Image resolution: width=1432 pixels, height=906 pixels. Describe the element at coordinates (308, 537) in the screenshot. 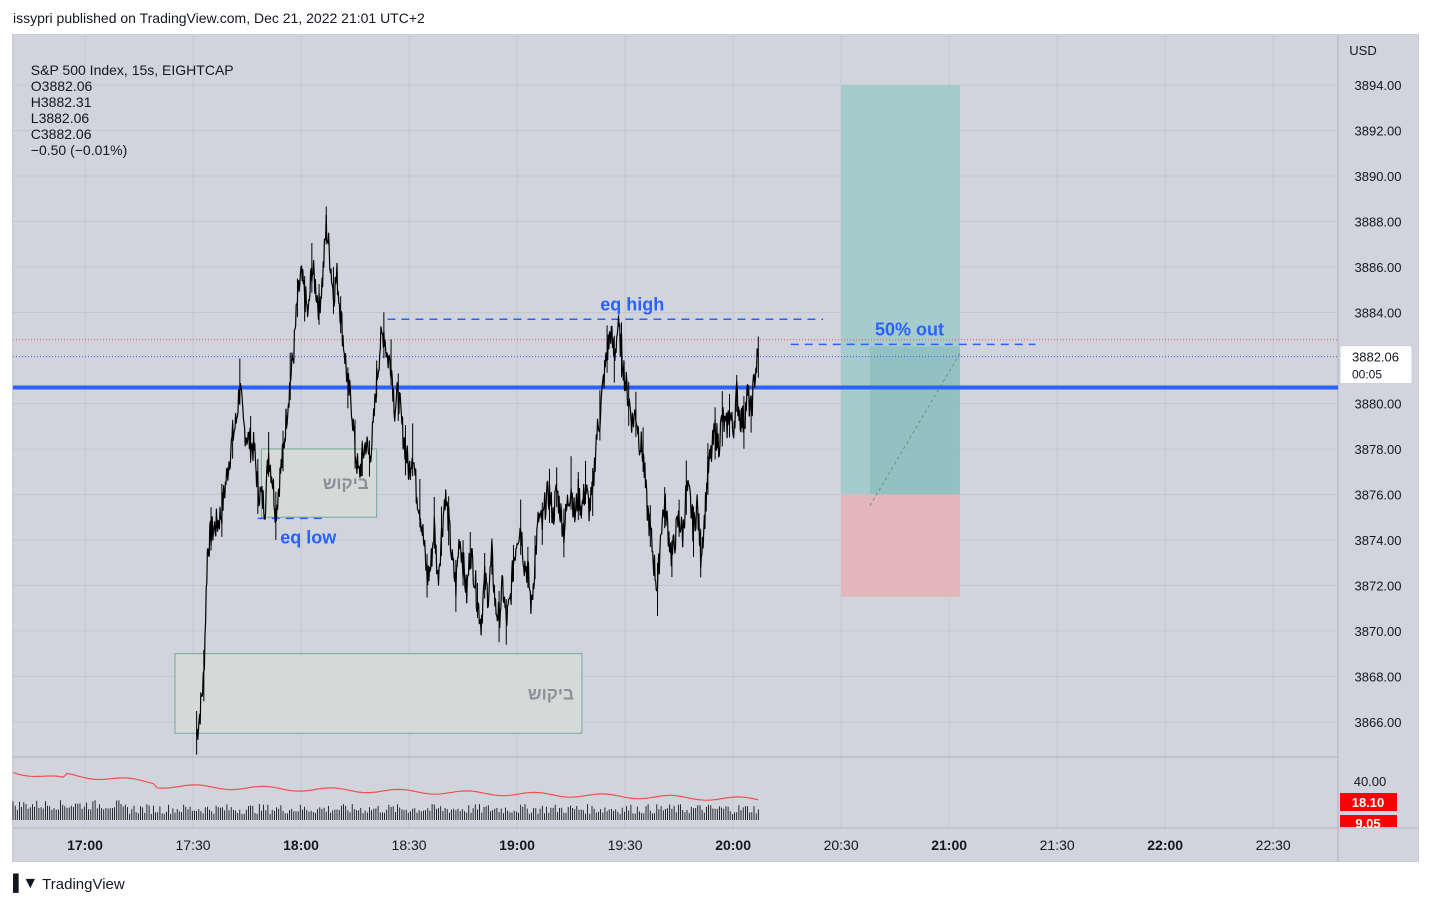

I see `eq-low-label: eq low` at that location.